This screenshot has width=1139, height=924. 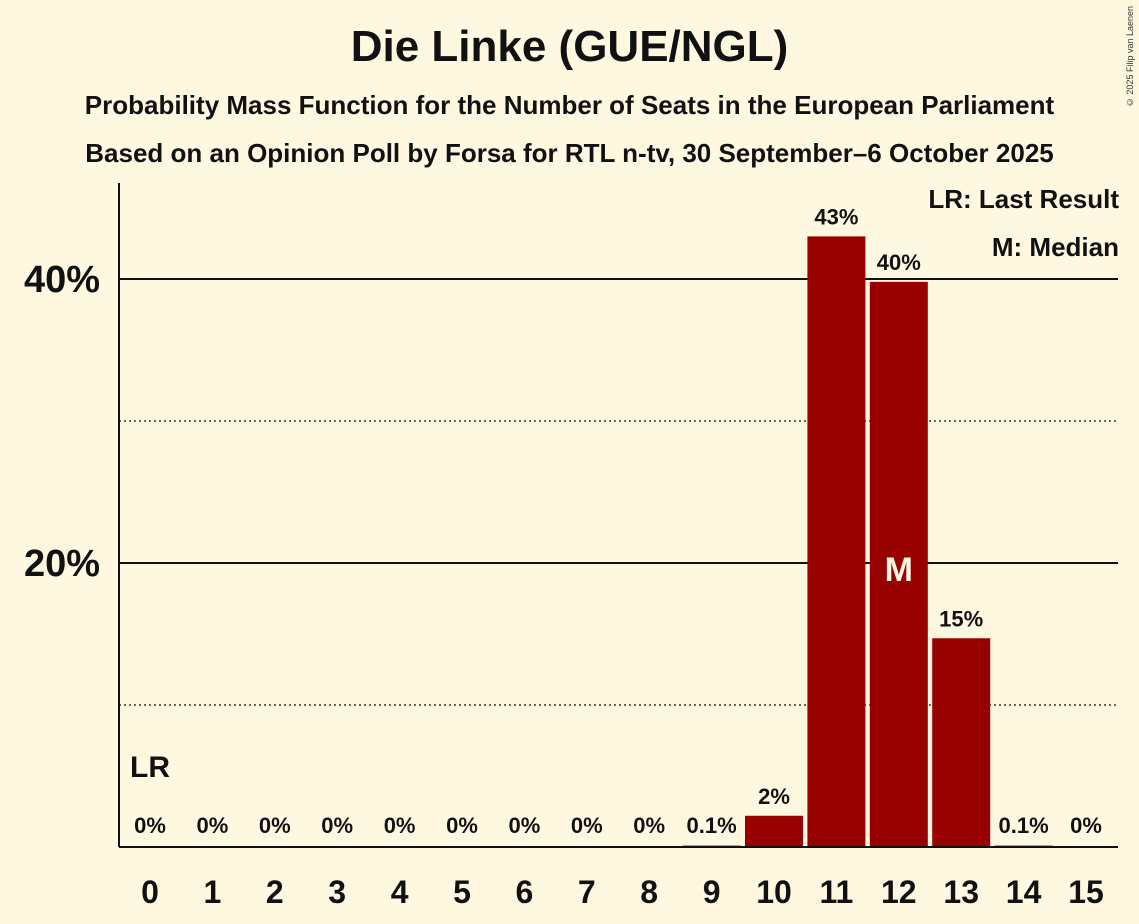 What do you see at coordinates (275, 825) in the screenshot?
I see `data-label-seat-2: 0%` at bounding box center [275, 825].